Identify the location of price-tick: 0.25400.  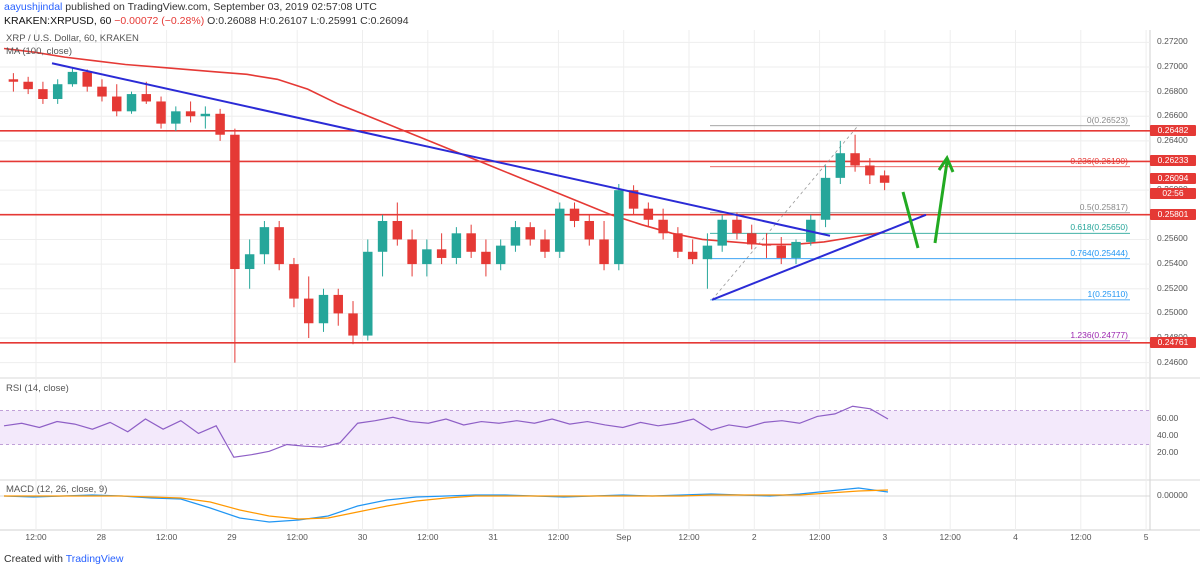
(1172, 263).